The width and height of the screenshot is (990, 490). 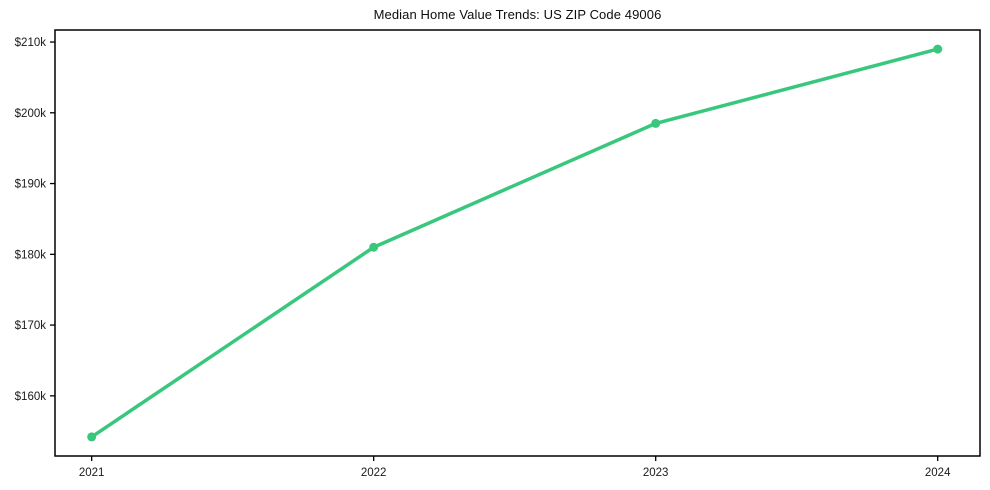 I want to click on y-axis-tick-label: $190k, so click(x=31, y=185).